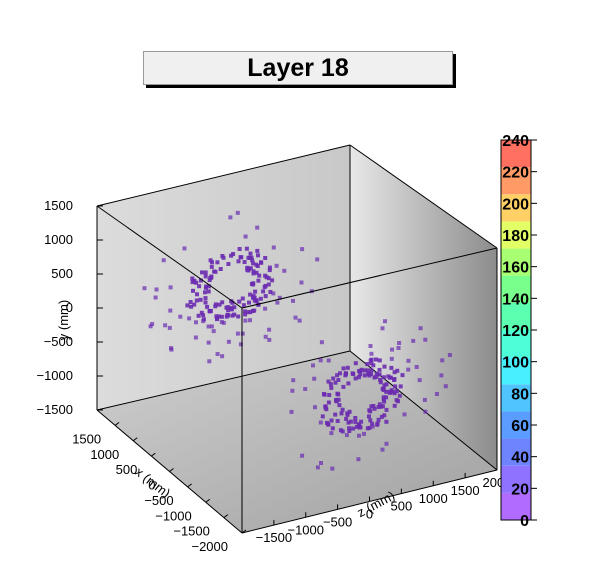 The height and width of the screenshot is (574, 596). What do you see at coordinates (520, 458) in the screenshot?
I see `palette-label: 40` at bounding box center [520, 458].